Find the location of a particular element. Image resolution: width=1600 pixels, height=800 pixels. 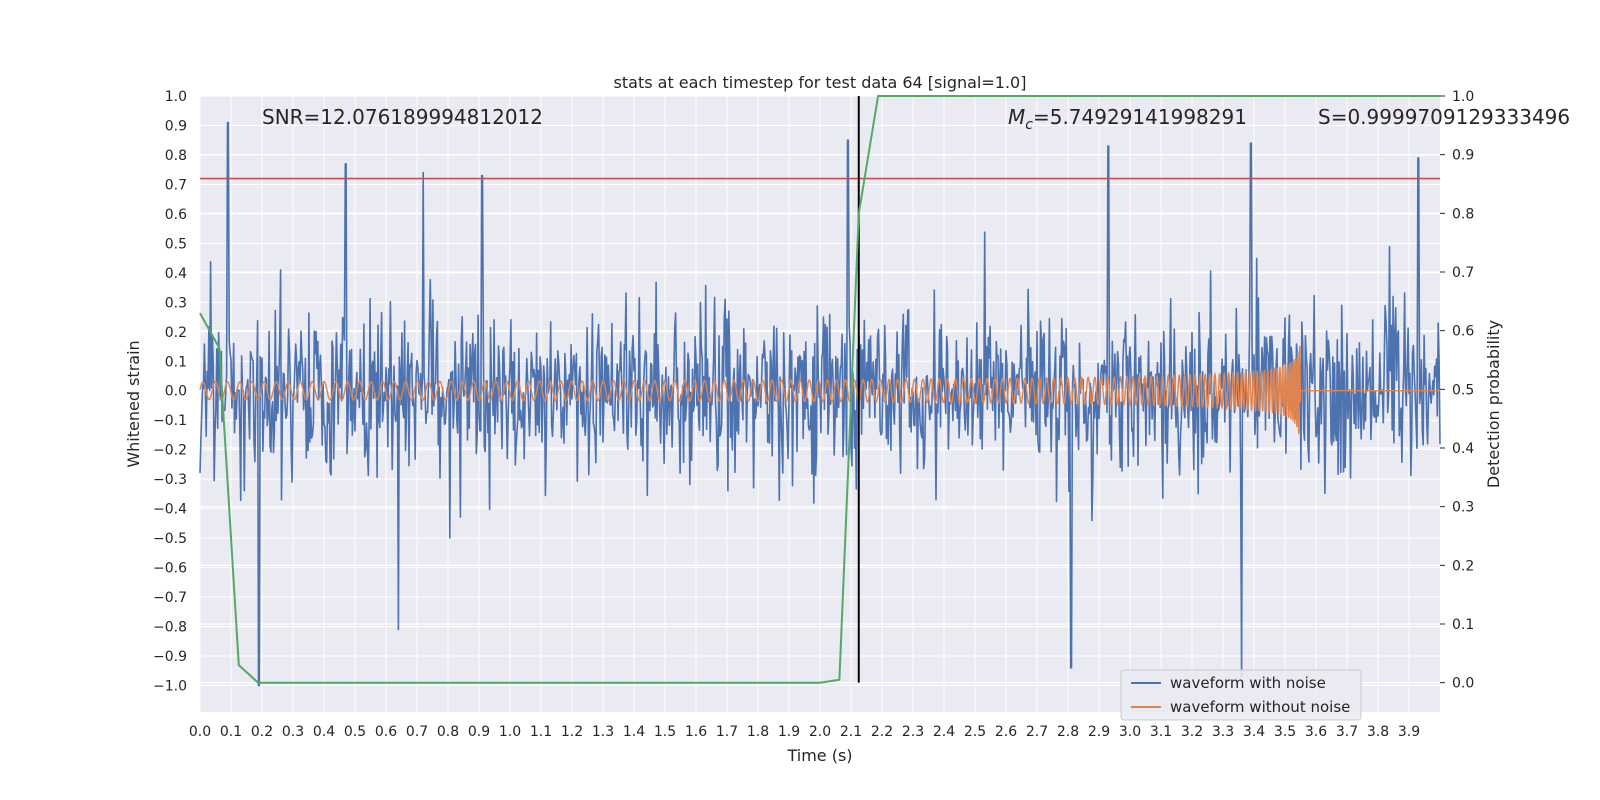

chirp-mass-value: =5.74929141998291 is located at coordinates (1140, 117).